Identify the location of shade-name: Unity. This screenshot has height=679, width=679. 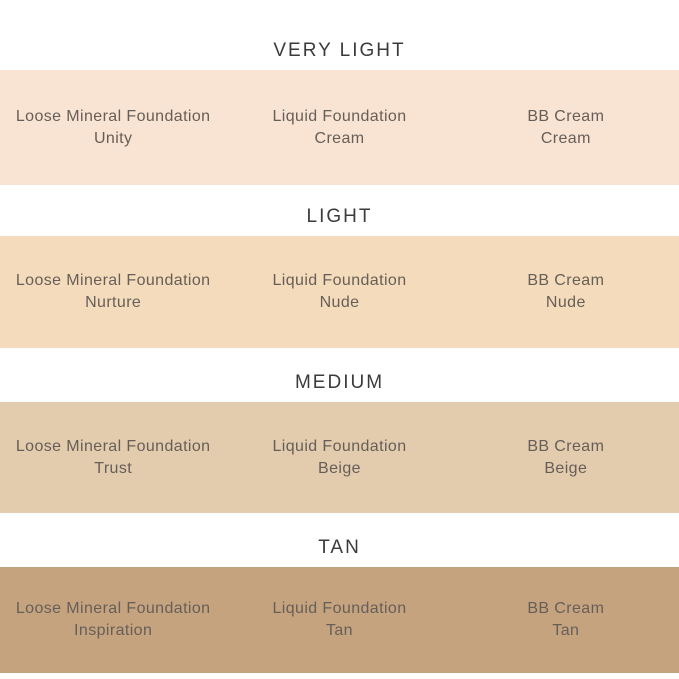
(113, 138).